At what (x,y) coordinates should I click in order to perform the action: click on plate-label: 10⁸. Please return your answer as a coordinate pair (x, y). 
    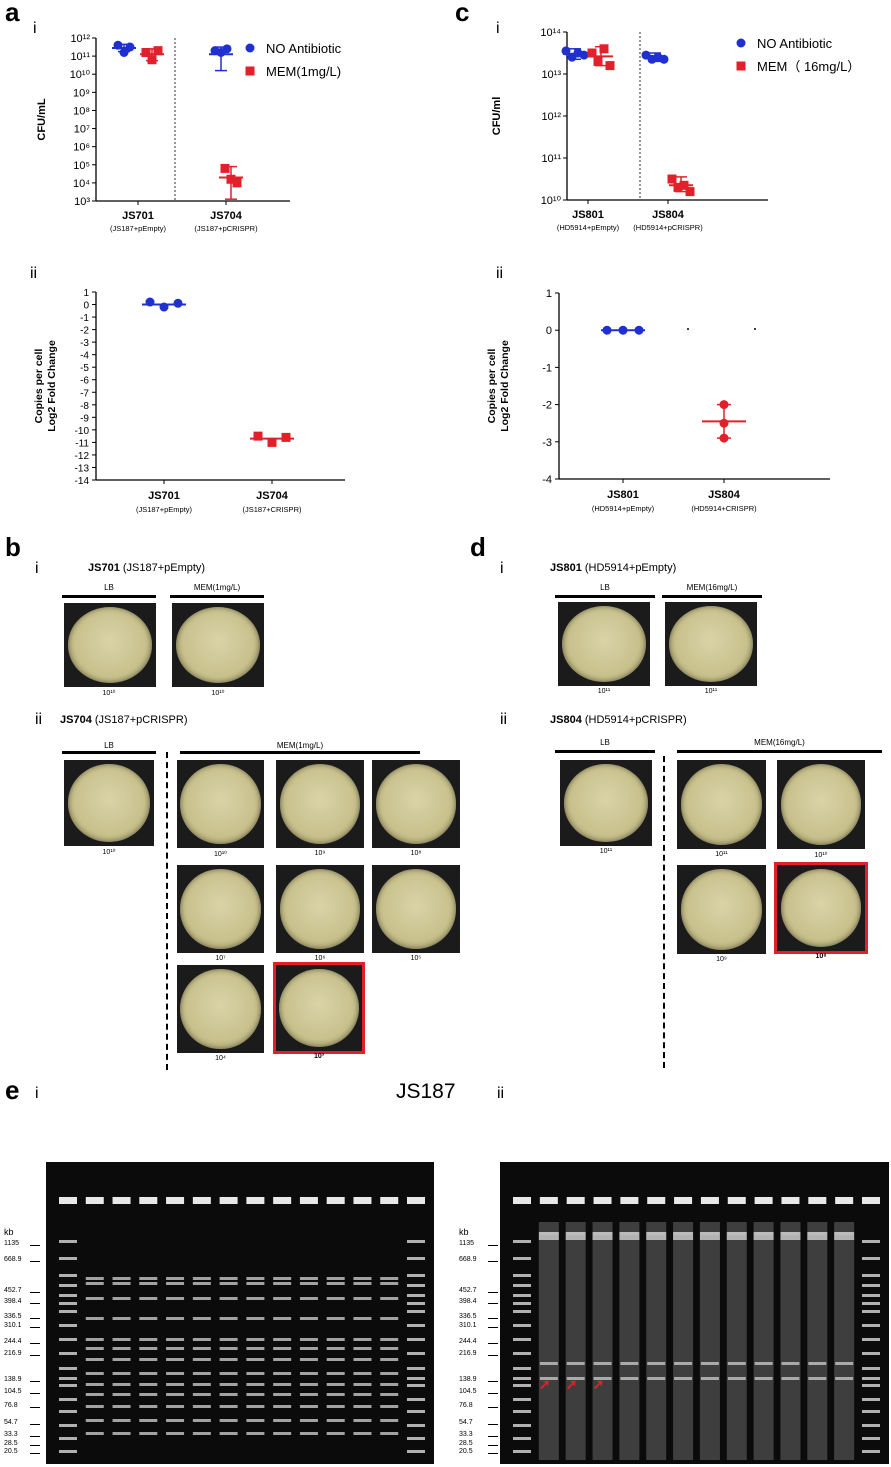
    Looking at the image, I should click on (821, 956).